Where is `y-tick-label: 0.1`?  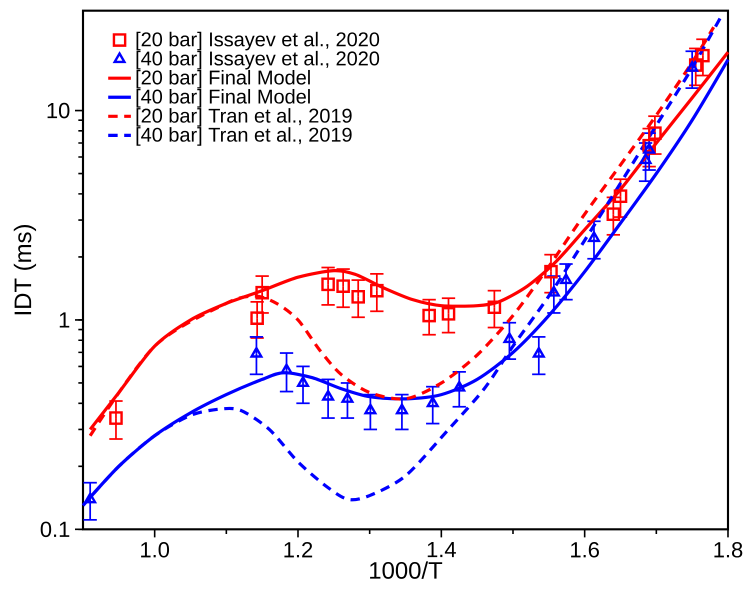 y-tick-label: 0.1 is located at coordinates (55, 530).